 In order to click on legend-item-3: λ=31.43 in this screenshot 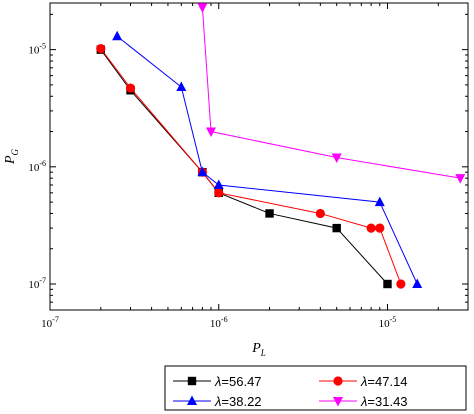, I will do `click(363, 401)`.